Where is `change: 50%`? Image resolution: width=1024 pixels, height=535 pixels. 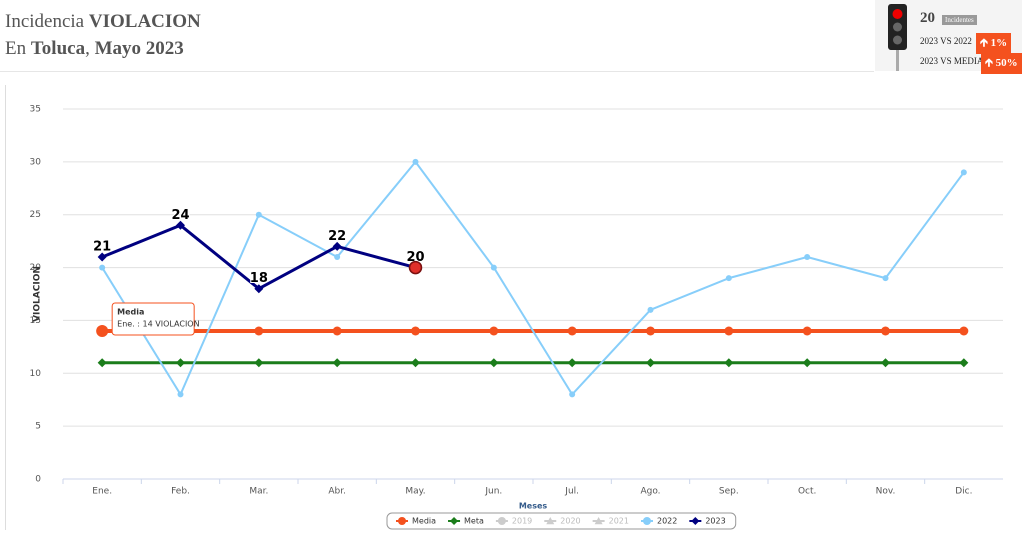 change: 50% is located at coordinates (1006, 63).